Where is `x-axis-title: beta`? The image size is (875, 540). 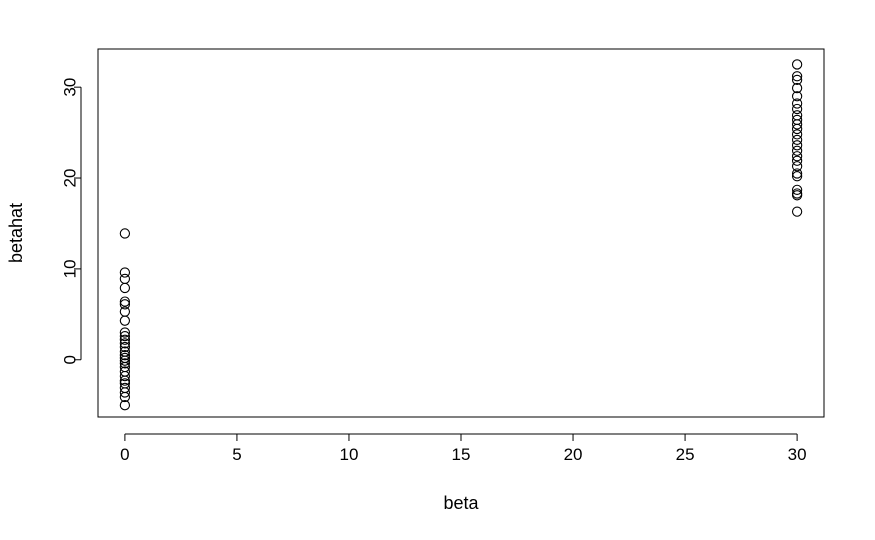
x-axis-title: beta is located at coordinates (461, 503).